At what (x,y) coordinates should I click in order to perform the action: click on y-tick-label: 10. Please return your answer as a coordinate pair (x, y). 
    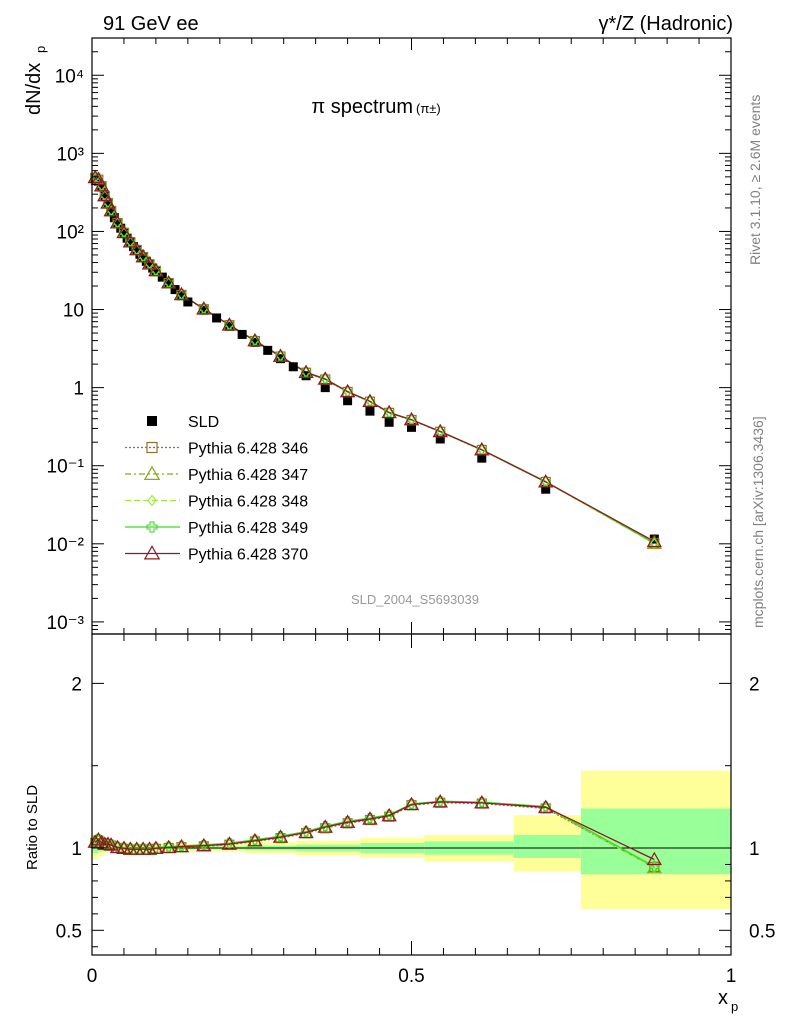
    Looking at the image, I should click on (73, 311).